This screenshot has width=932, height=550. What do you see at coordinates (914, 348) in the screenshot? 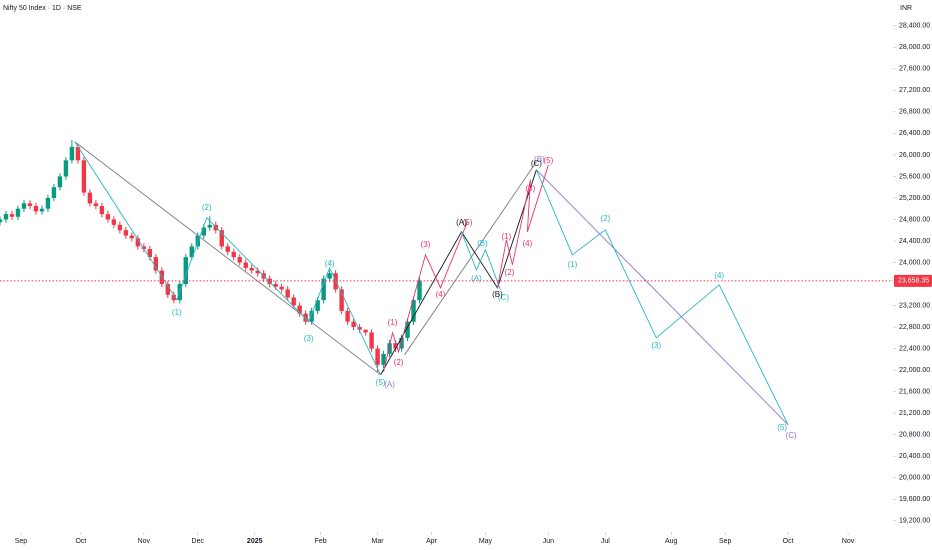
I see `y-tick-label: 22,400.00` at bounding box center [914, 348].